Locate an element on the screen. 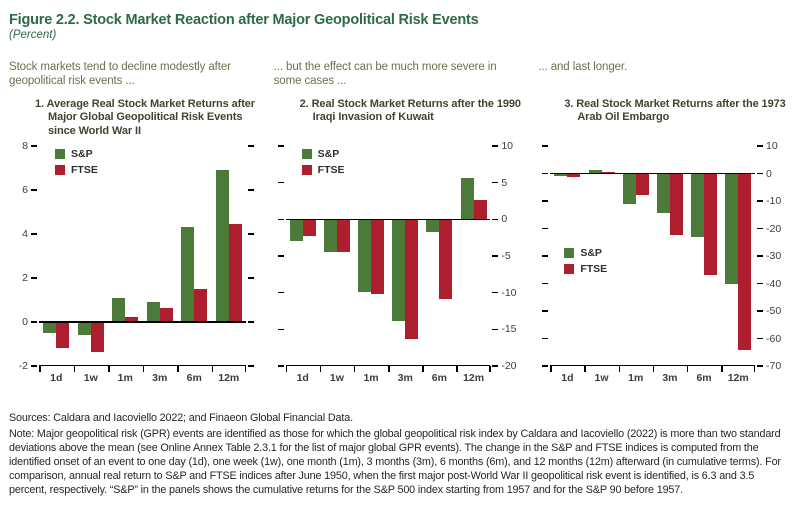 The width and height of the screenshot is (796, 519). y-axis-label: 5 is located at coordinates (504, 182).